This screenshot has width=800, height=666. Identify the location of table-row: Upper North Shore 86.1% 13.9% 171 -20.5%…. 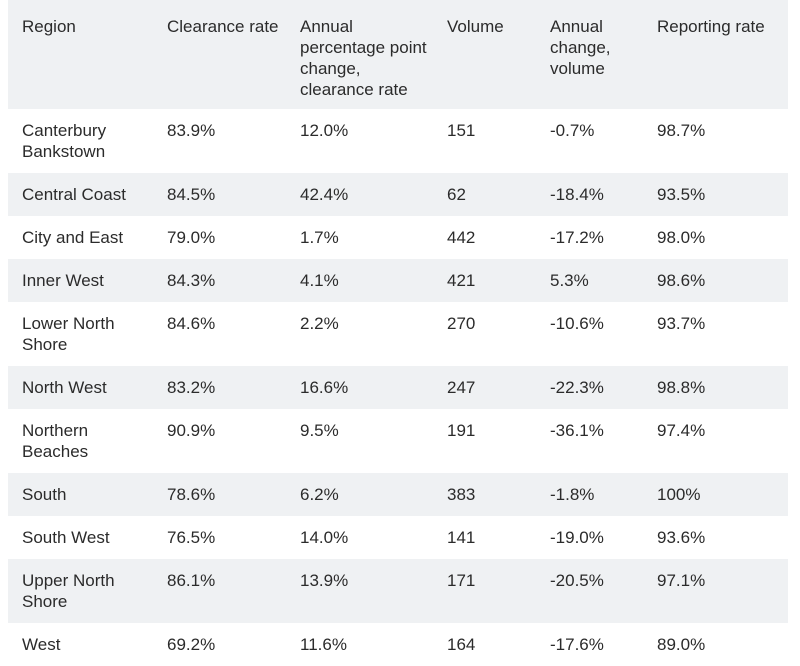
(398, 591).